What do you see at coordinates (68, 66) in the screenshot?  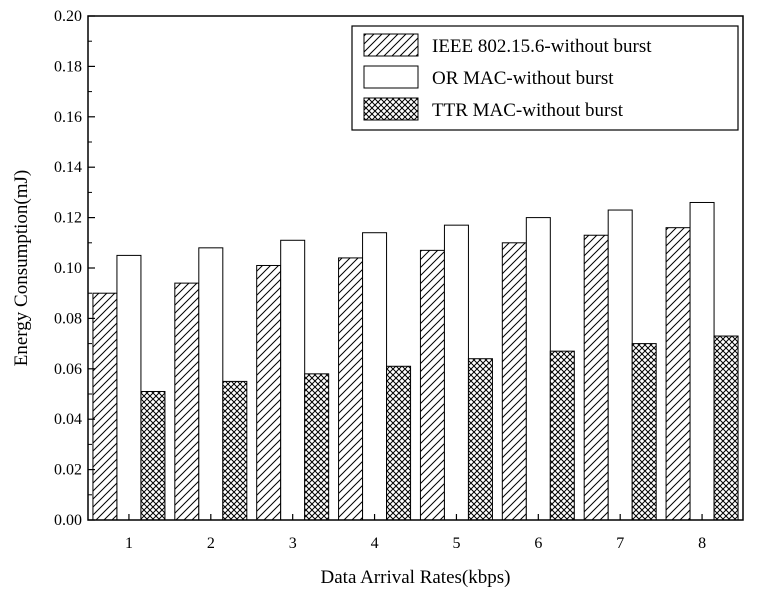 I see `y-tick-label: 0.18` at bounding box center [68, 66].